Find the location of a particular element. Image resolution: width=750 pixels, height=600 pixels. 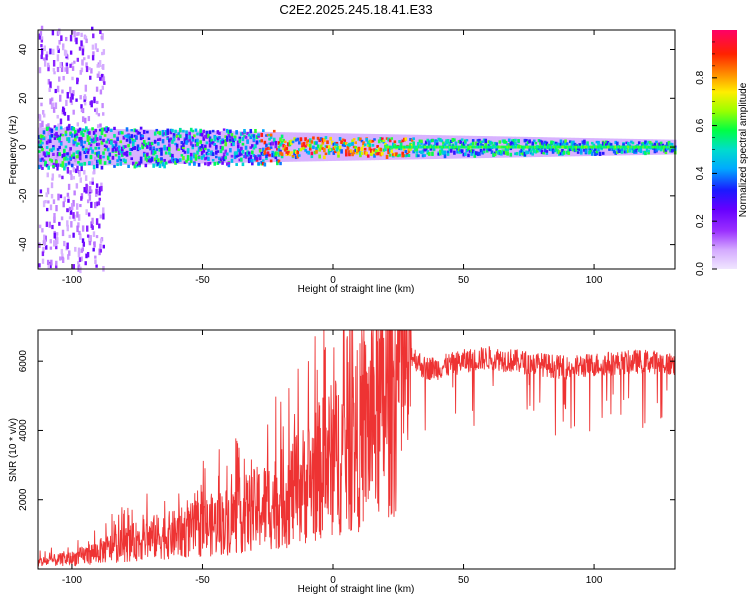

snr-x-tick-label: 100 is located at coordinates (594, 580).